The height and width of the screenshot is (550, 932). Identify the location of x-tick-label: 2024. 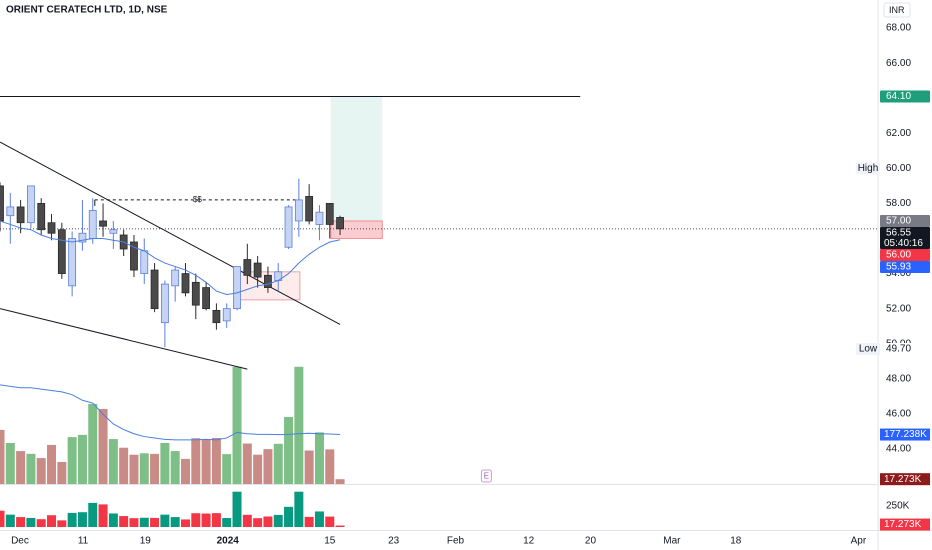
(228, 541).